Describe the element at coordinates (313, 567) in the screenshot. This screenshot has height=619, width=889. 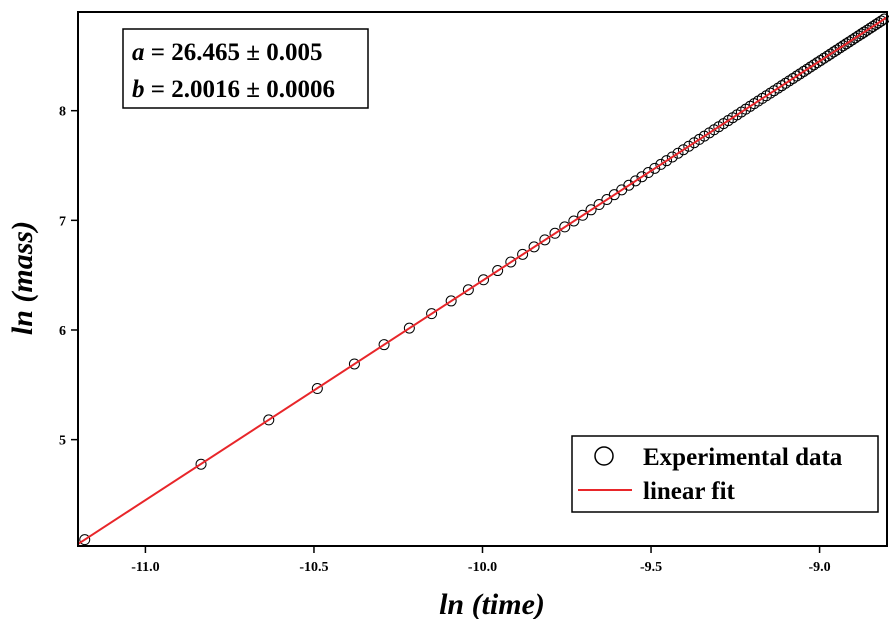
I see `x-tick-label: -10.5` at that location.